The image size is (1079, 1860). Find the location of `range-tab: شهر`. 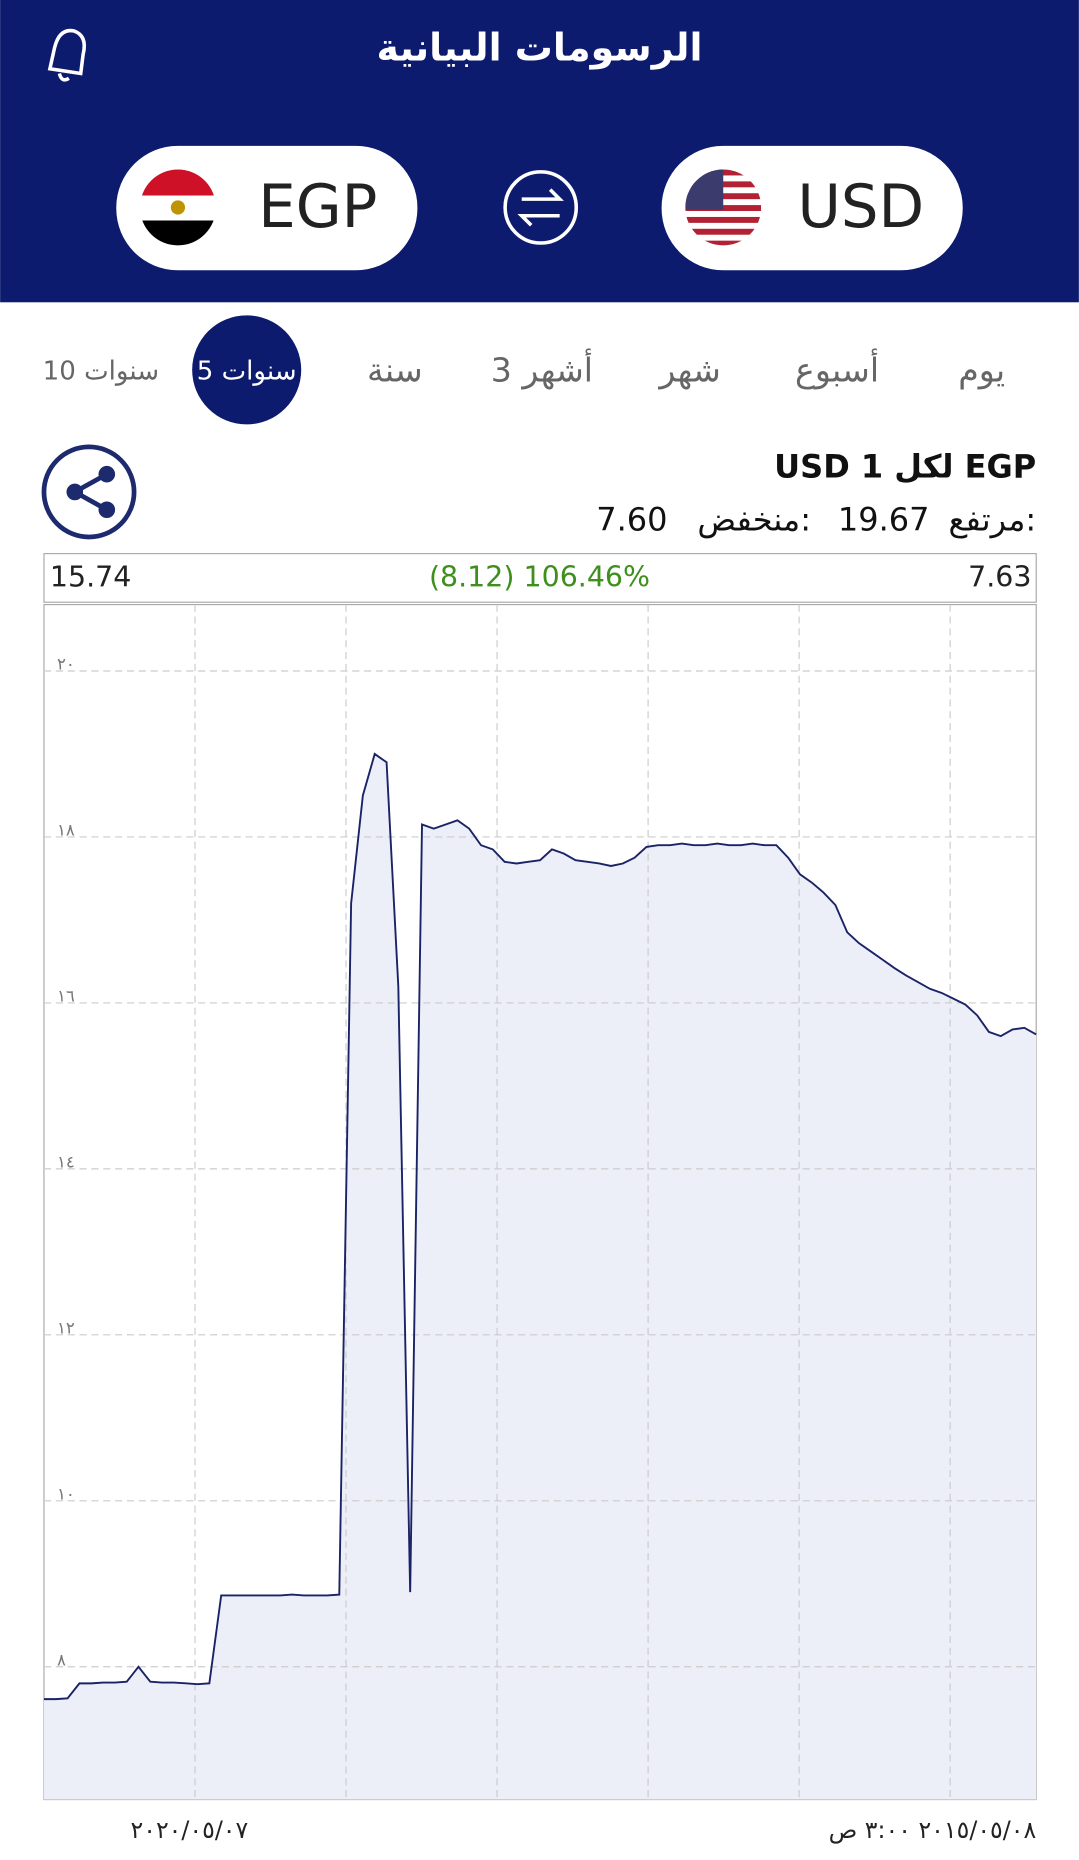

range-tab: شهر is located at coordinates (688, 370).